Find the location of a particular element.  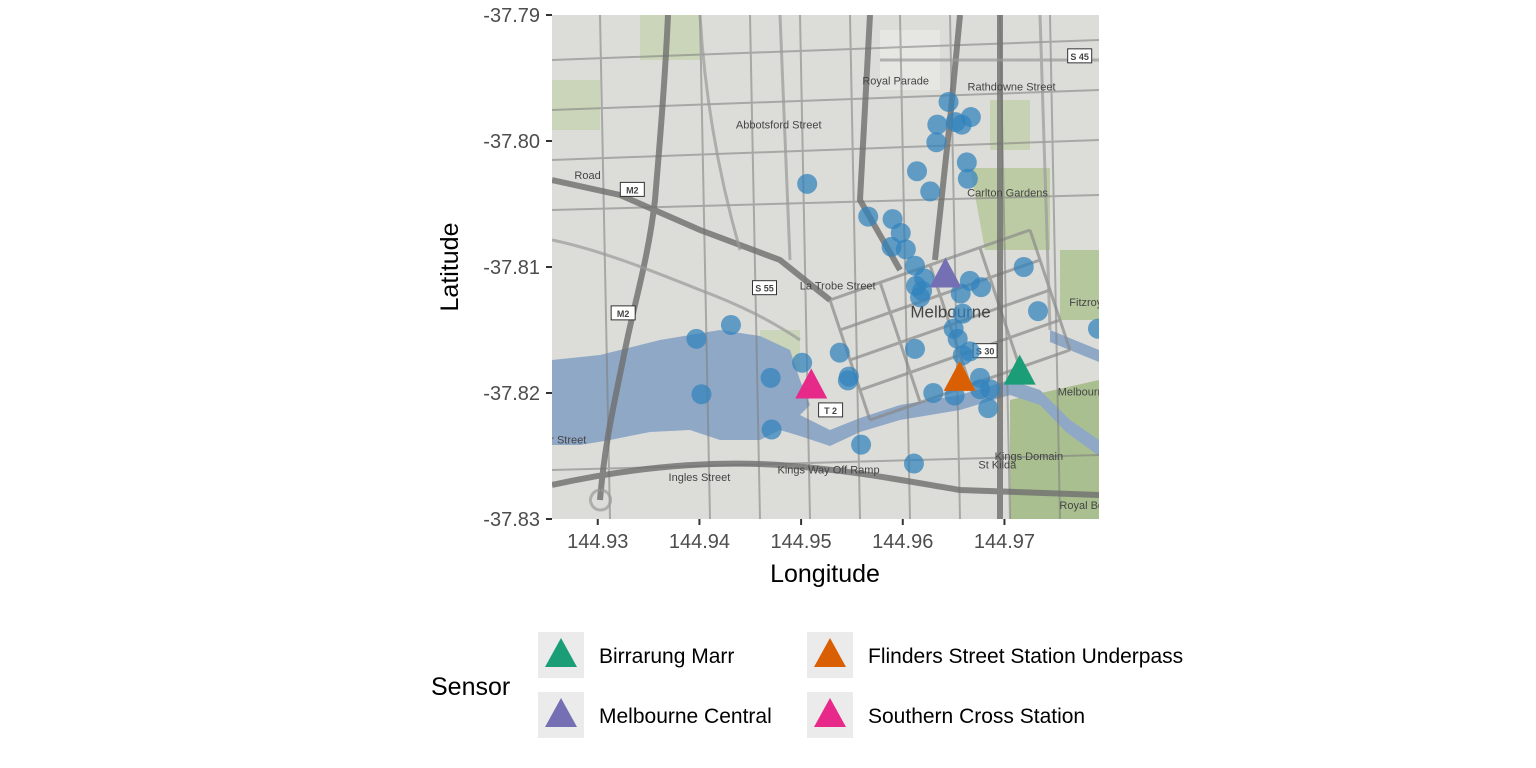

sensor-marker-birrarung-marr is located at coordinates (1019, 369).